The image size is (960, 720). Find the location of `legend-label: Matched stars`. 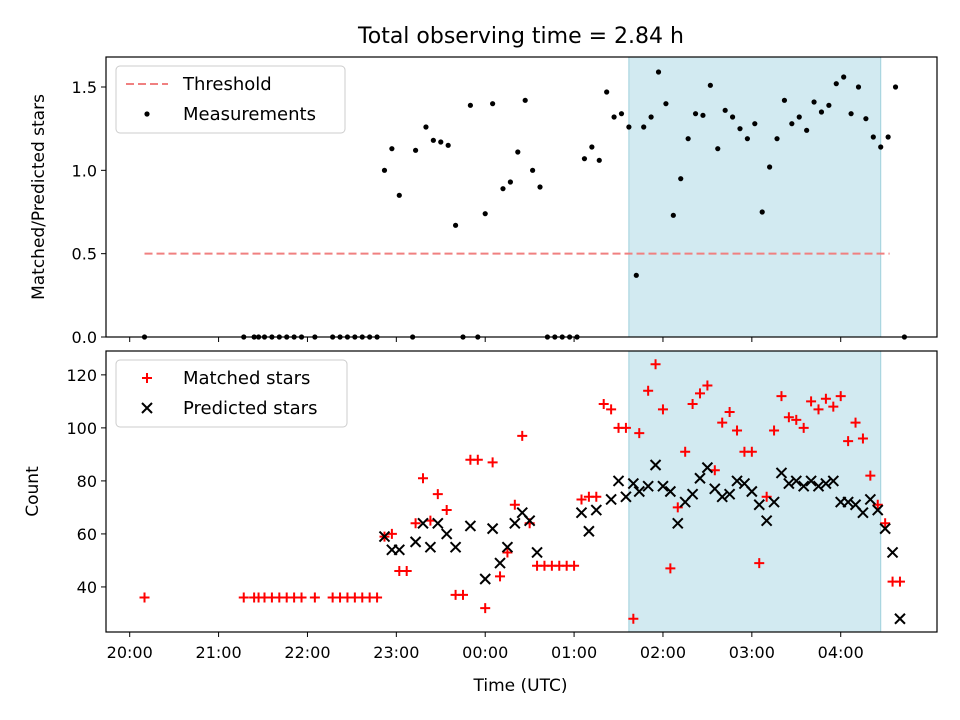

legend-label: Matched stars is located at coordinates (246, 378).